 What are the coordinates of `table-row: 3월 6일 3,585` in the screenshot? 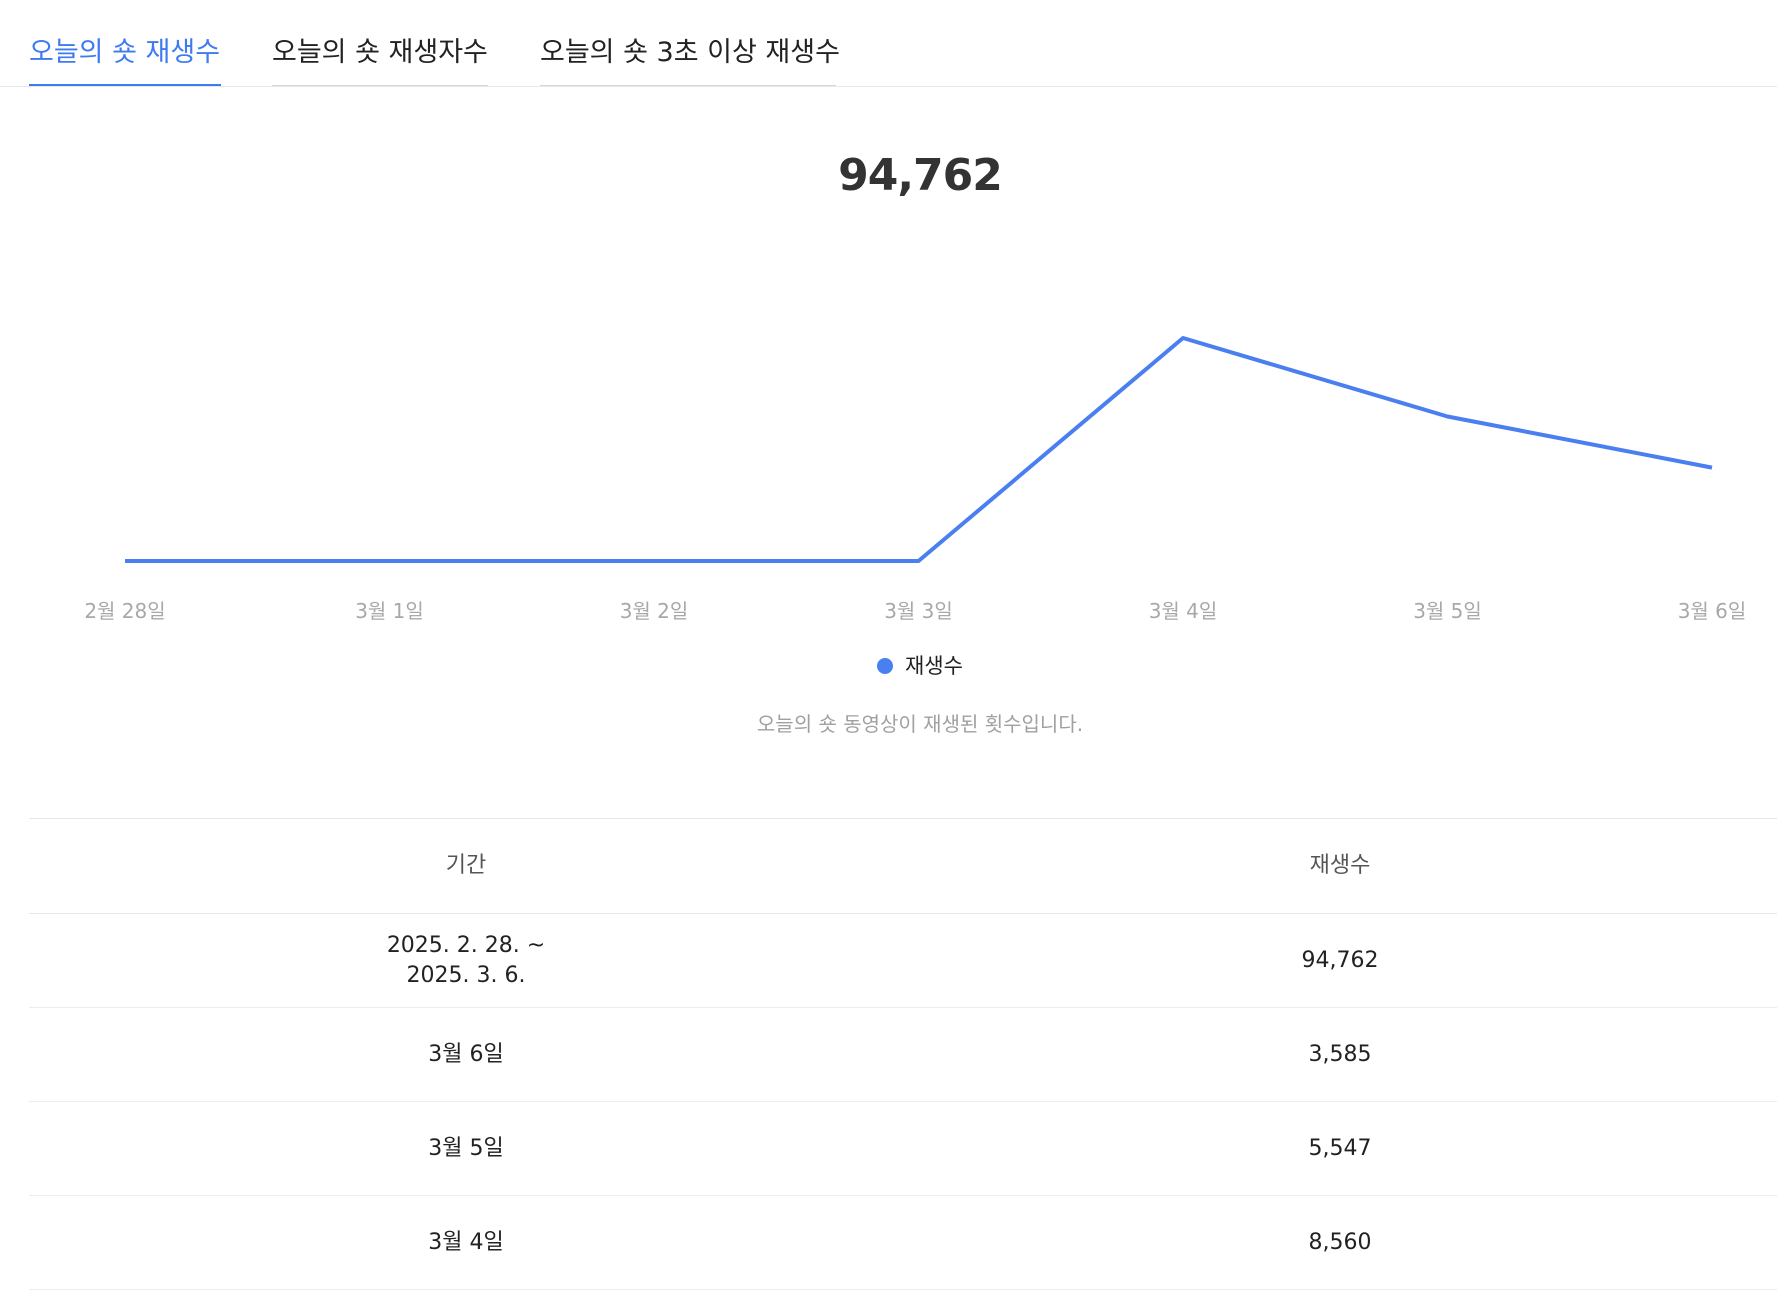 It's located at (903, 1055).